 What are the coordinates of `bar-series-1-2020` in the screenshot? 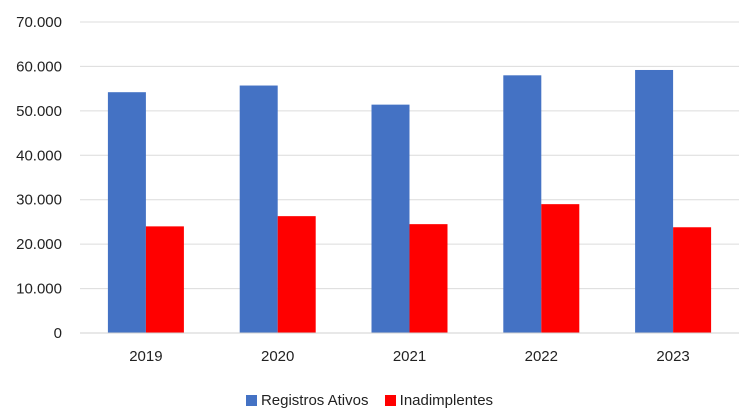 It's located at (296, 274).